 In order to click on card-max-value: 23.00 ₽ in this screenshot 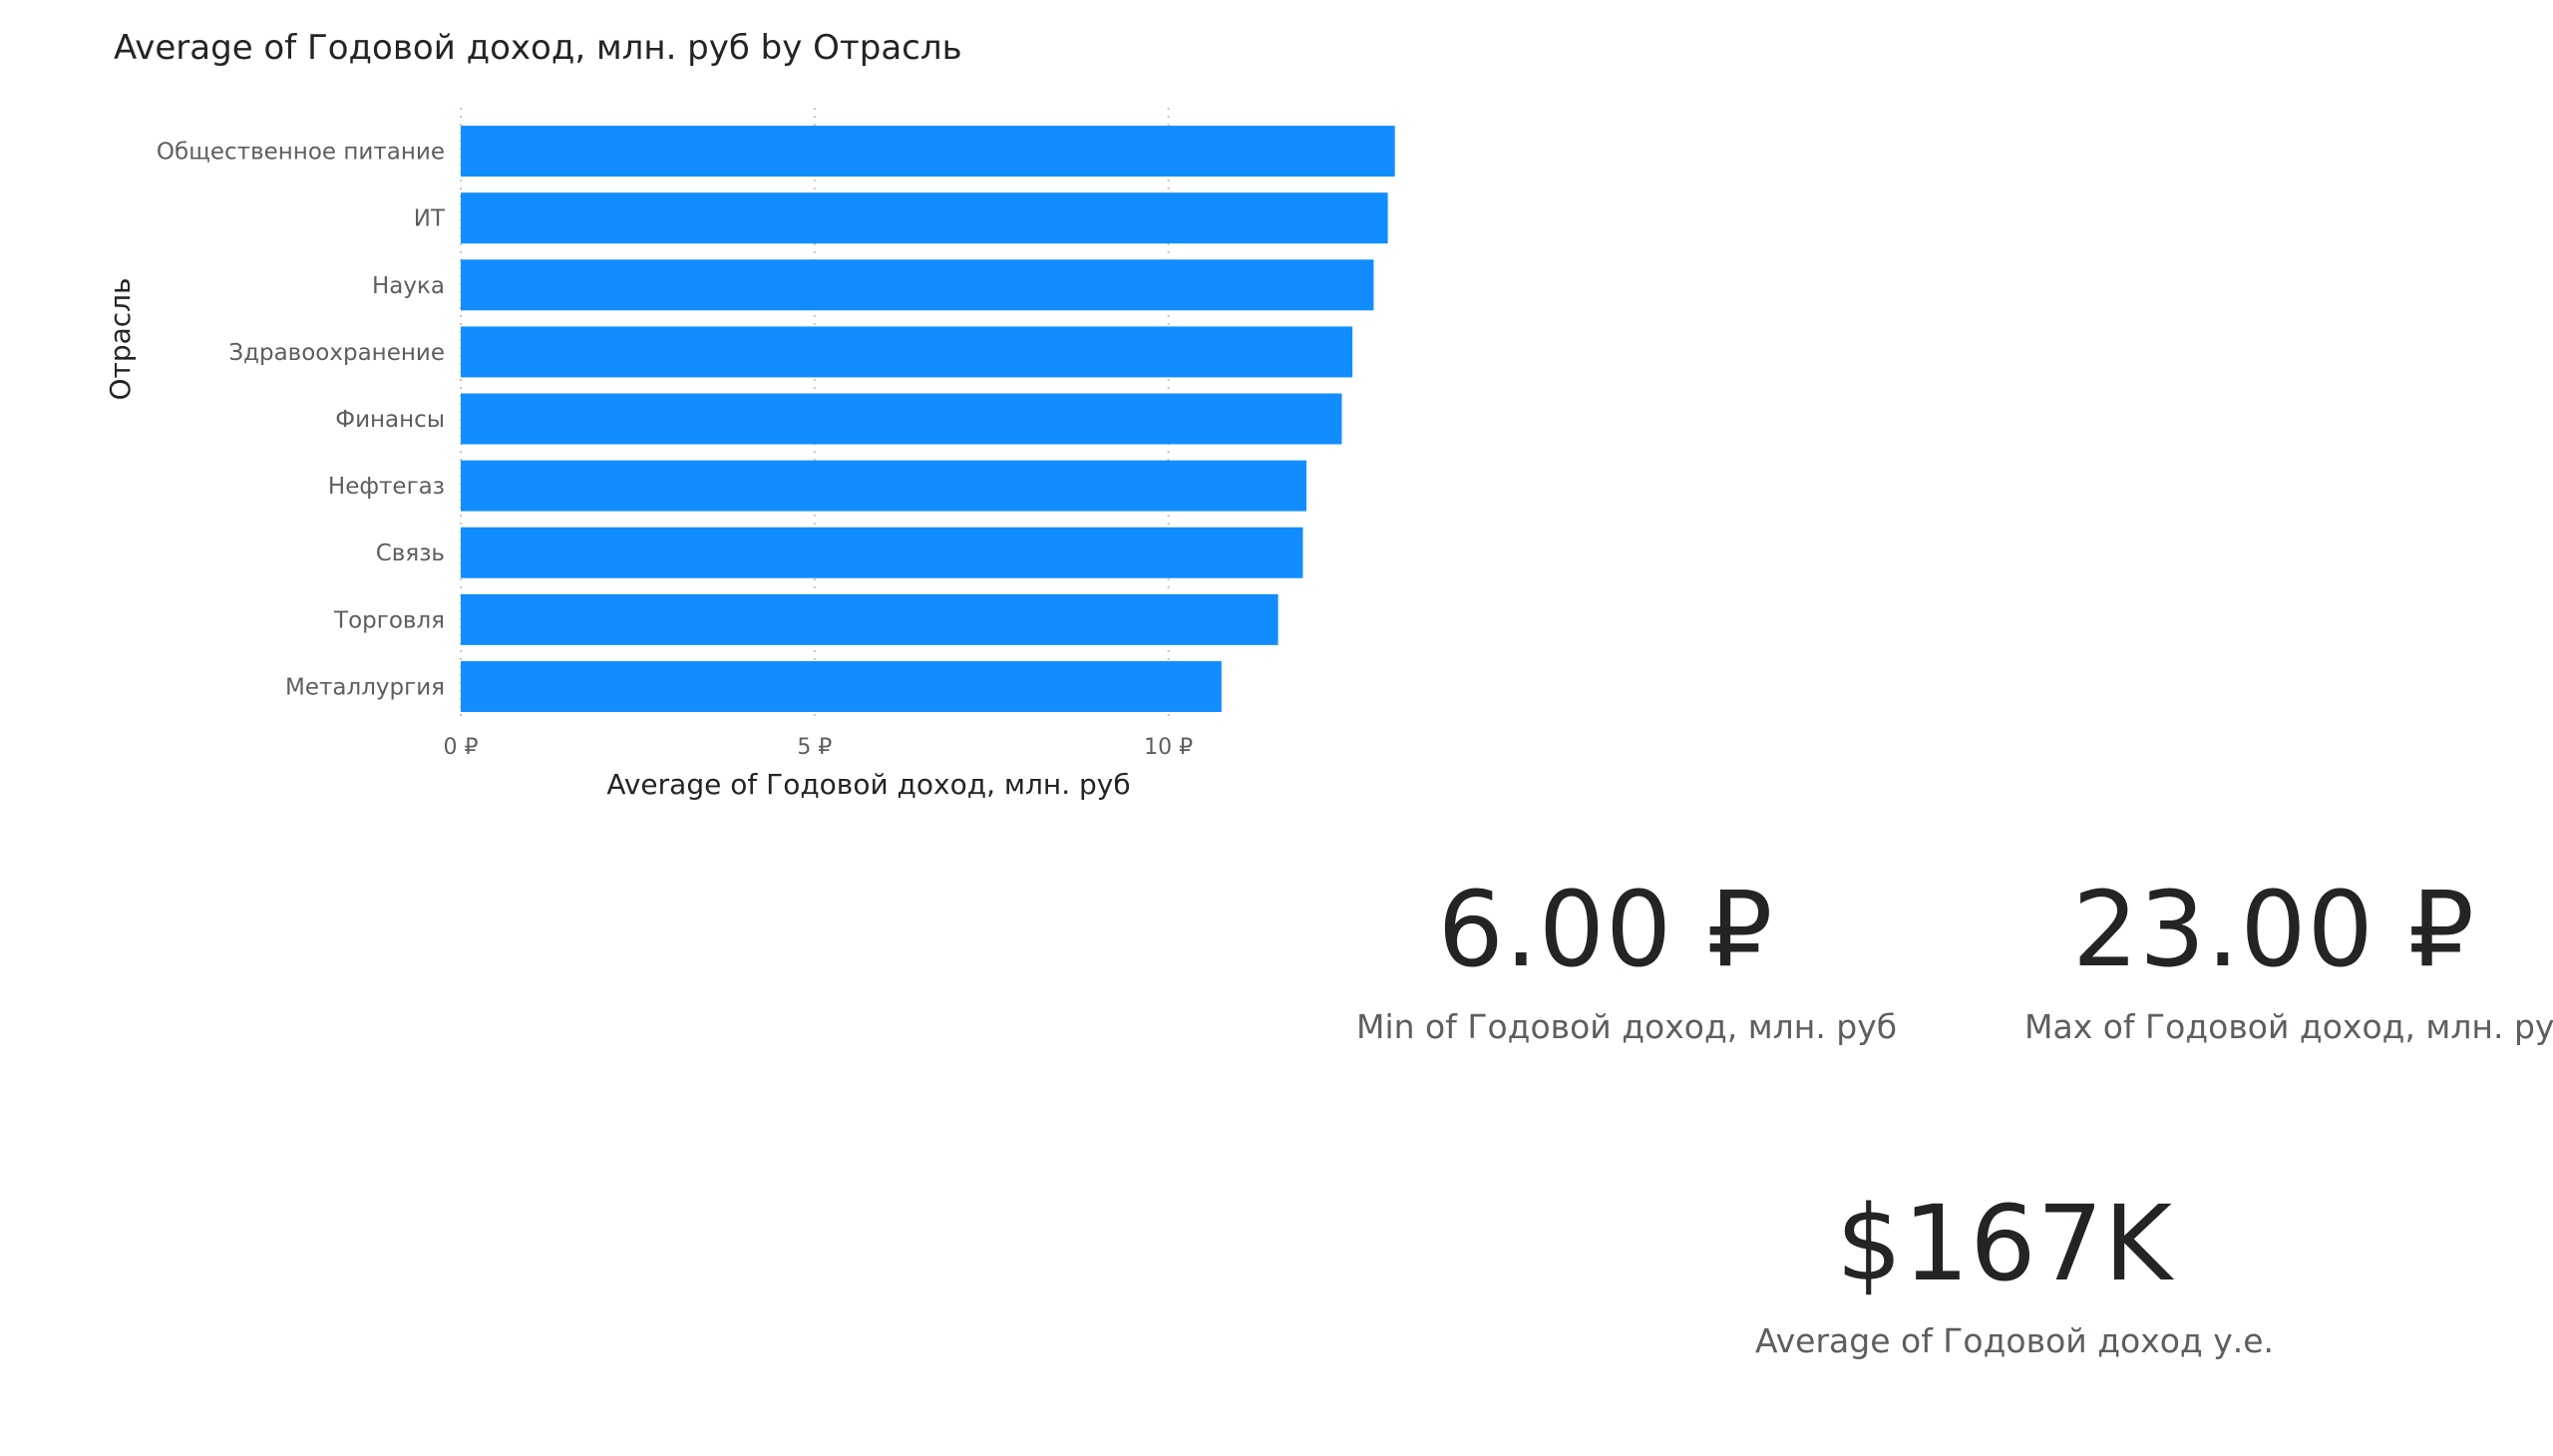, I will do `click(2274, 929)`.